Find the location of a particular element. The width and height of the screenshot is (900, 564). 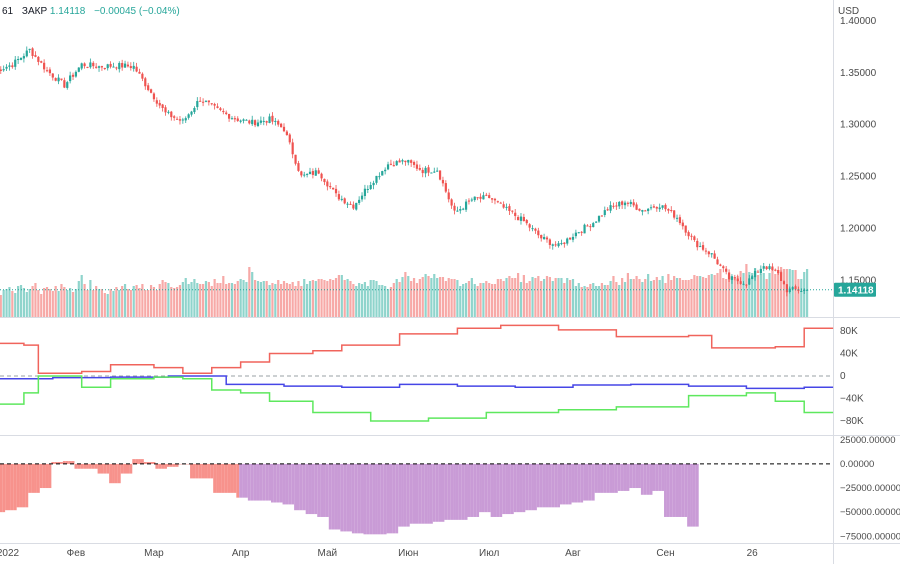

cot-tick-label: 80K is located at coordinates (849, 331).